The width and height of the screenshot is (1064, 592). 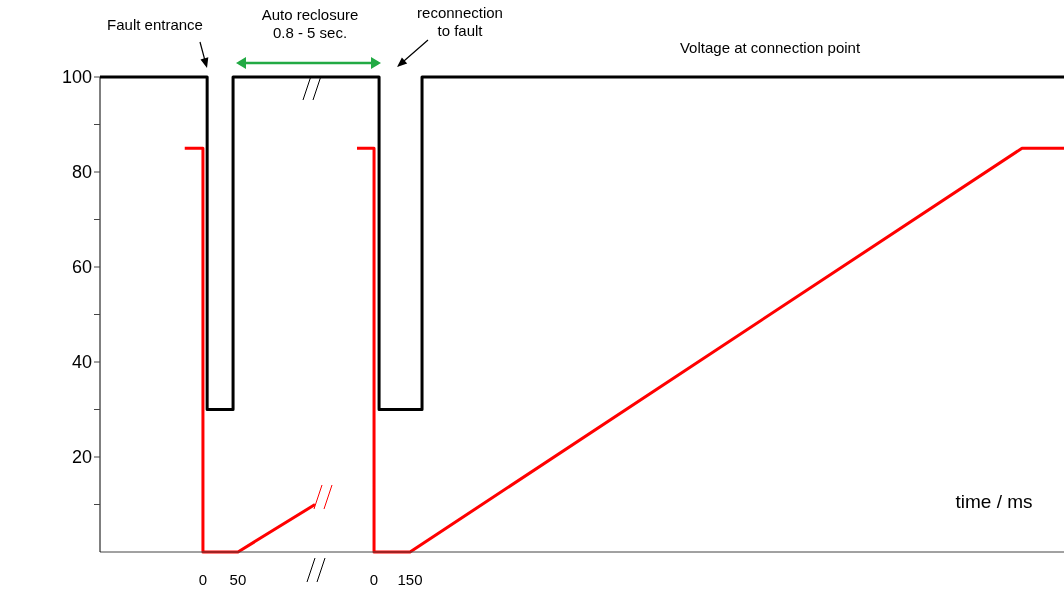 I want to click on y-tick-label: 60, so click(x=81, y=267).